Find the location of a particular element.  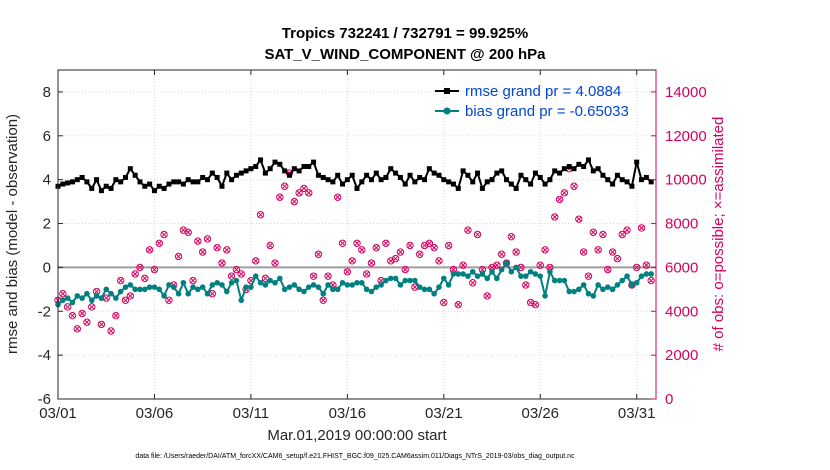

y2-tick-label-3: 6000 is located at coordinates (681, 267).